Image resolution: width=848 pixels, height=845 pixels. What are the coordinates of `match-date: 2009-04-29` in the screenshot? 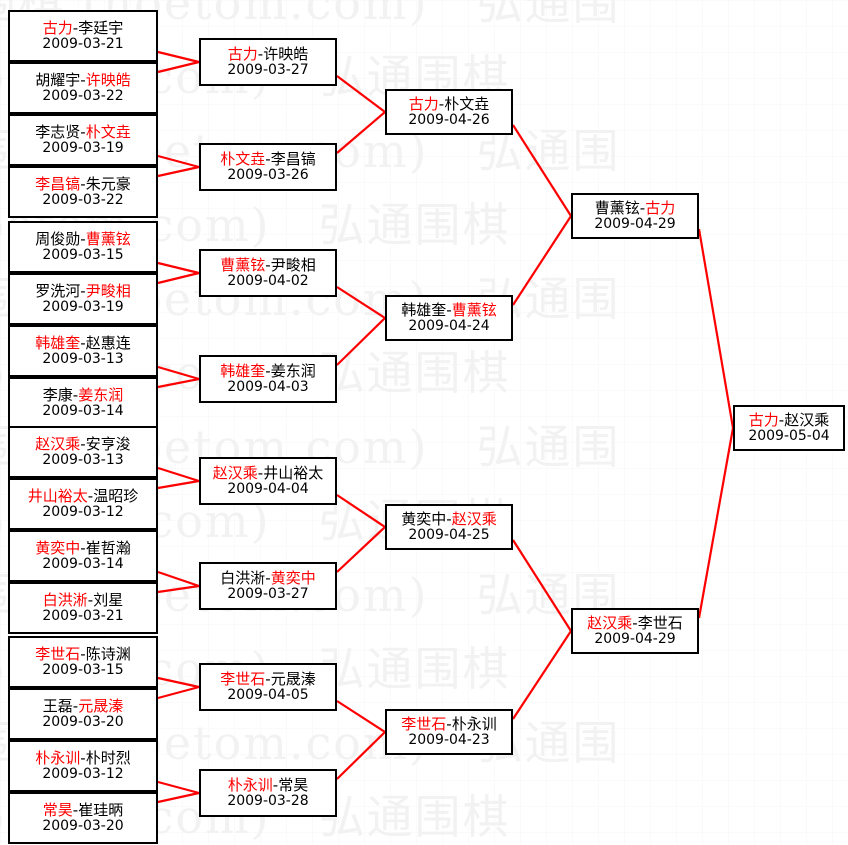 It's located at (635, 224).